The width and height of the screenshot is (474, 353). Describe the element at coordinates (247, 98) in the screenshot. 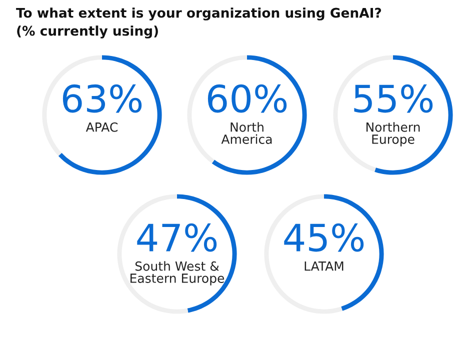

I see `data-label: 60%` at that location.